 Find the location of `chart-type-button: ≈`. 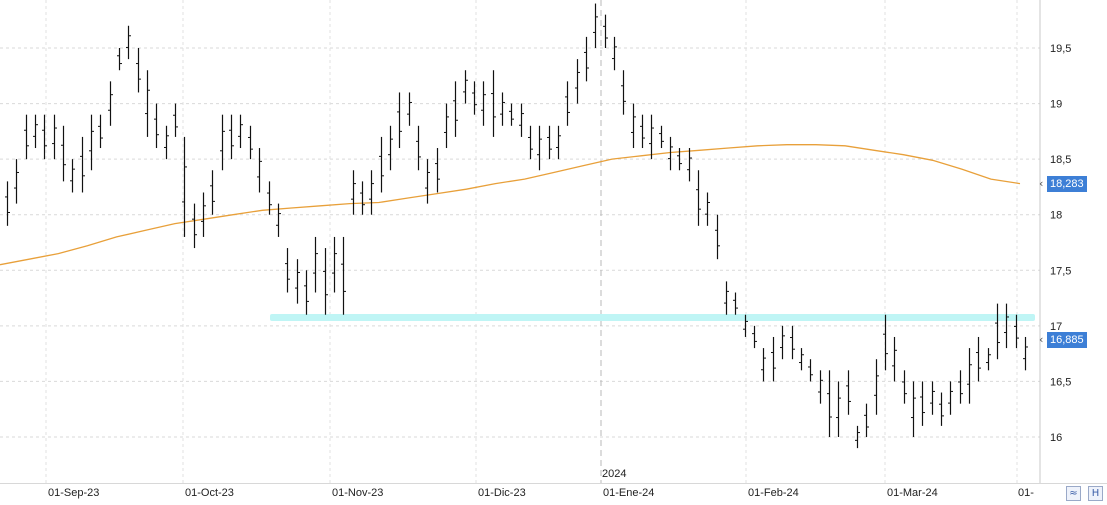

chart-type-button: ≈ is located at coordinates (1073, 493).